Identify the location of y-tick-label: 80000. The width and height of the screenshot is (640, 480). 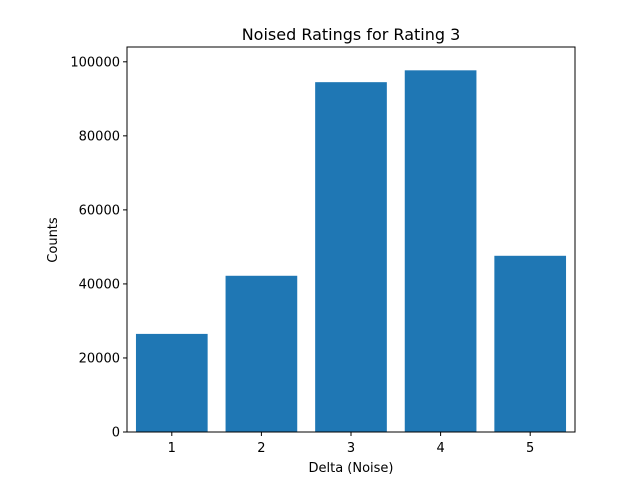
(99, 136).